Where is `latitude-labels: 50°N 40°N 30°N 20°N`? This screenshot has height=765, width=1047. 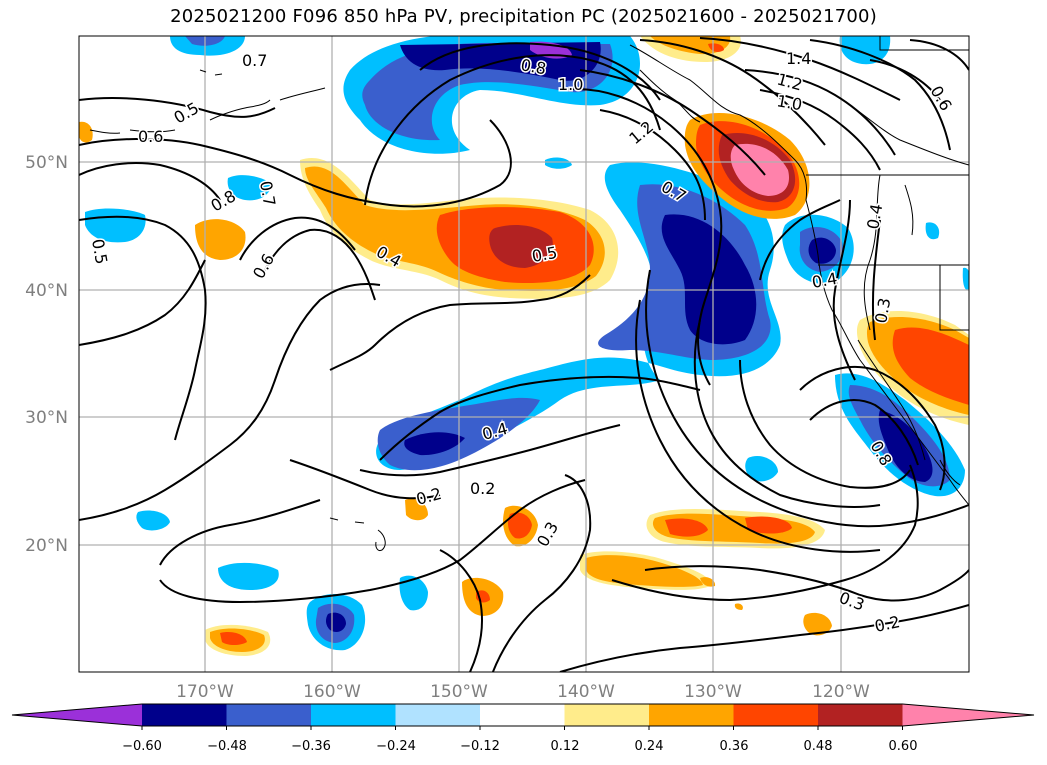 latitude-labels: 50°N 40°N 30°N 20°N is located at coordinates (46, 354).